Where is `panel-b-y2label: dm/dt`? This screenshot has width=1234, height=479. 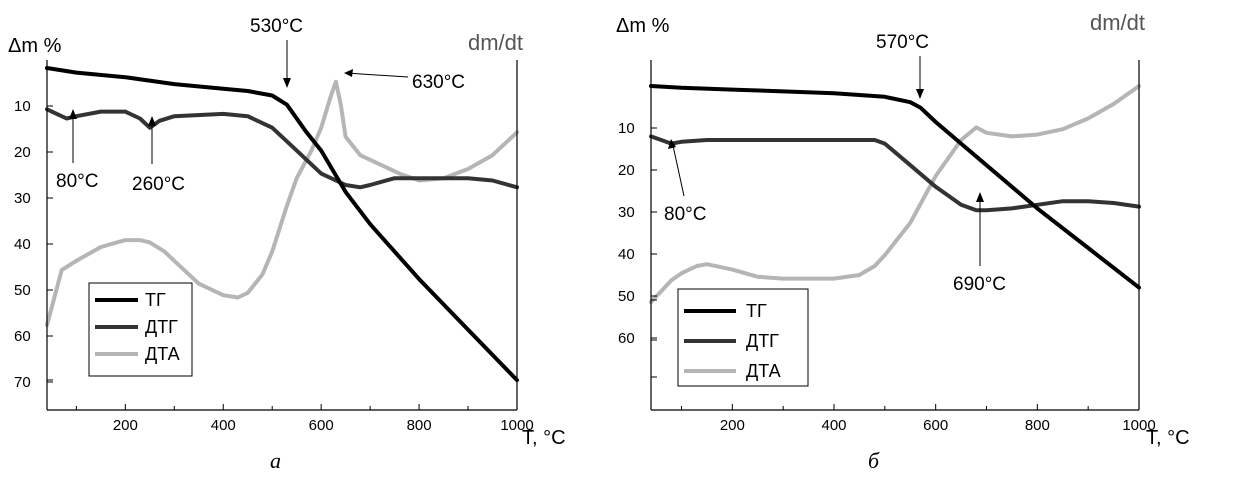
panel-b-y2label: dm/dt is located at coordinates (1117, 22).